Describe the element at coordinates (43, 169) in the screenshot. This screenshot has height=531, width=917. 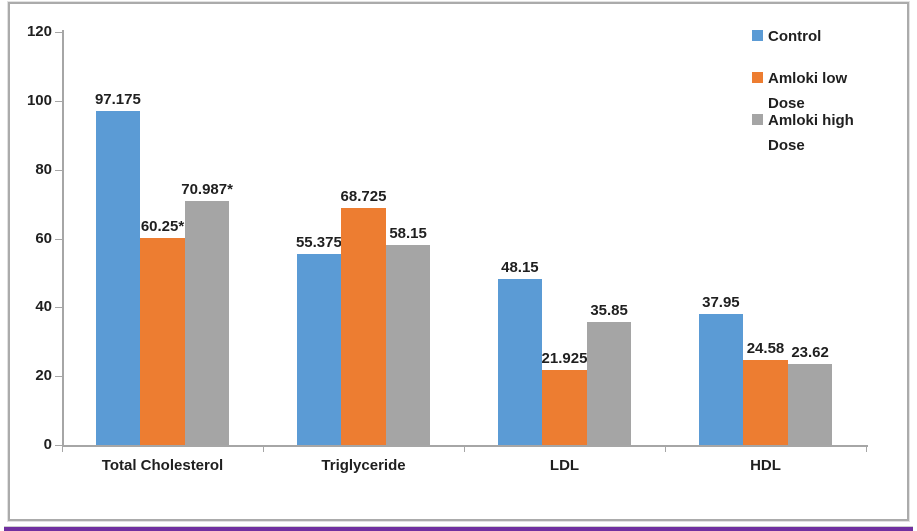
I see `y-axis-tick-label: 80` at that location.